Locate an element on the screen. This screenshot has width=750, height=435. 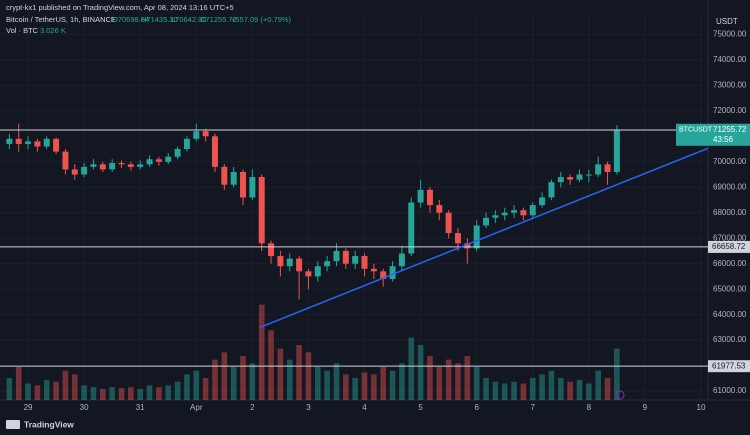
event-icon is located at coordinates (620, 395).